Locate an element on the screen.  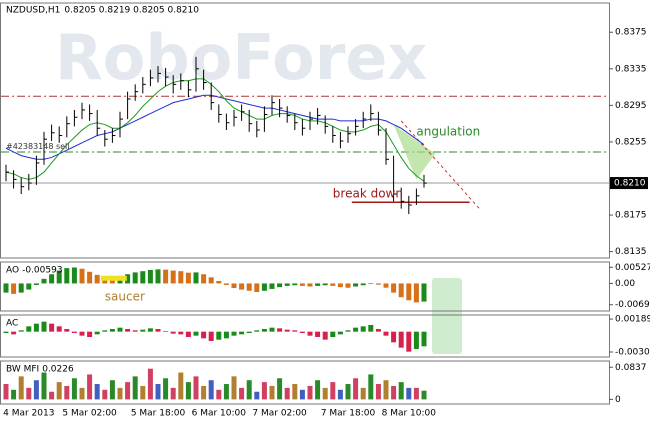
y-tick-label: 0.8135 is located at coordinates (631, 252).